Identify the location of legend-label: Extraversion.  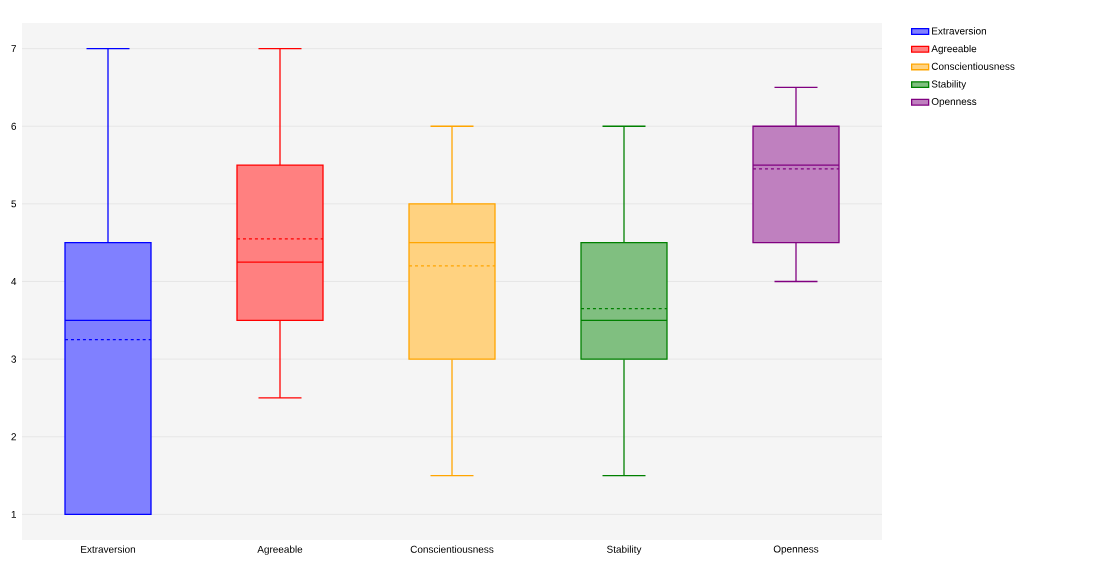
(959, 31).